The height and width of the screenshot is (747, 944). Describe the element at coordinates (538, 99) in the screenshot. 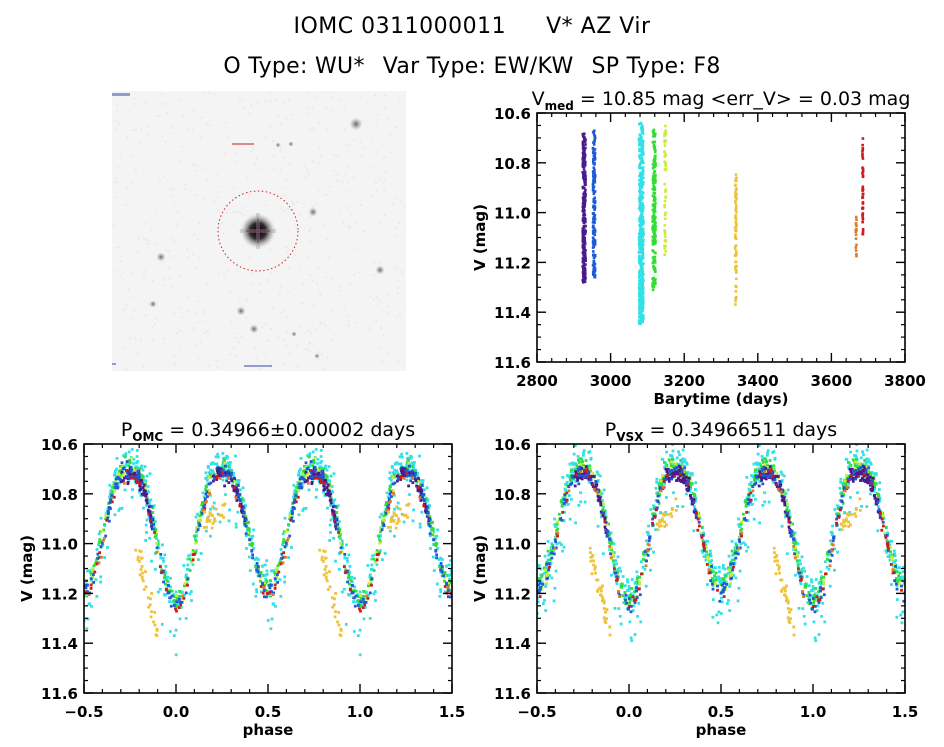

I see `title-main: V` at that location.